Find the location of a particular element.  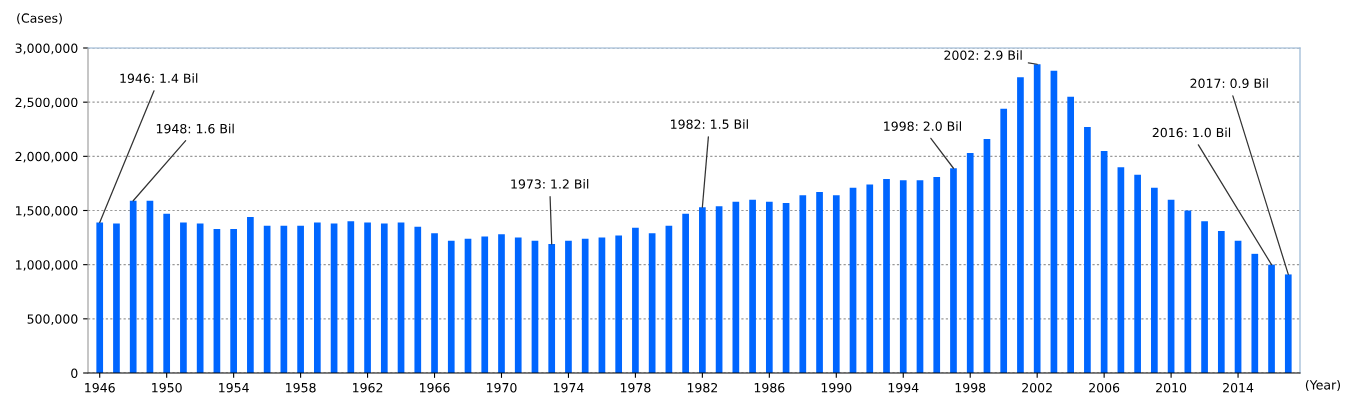

annotation: 1982: 1.5 Bil is located at coordinates (709, 124).